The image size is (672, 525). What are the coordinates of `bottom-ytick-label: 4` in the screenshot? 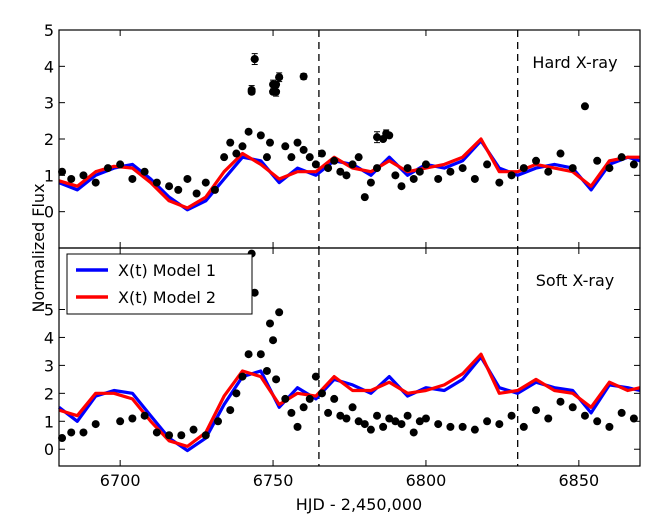 It's located at (49, 337).